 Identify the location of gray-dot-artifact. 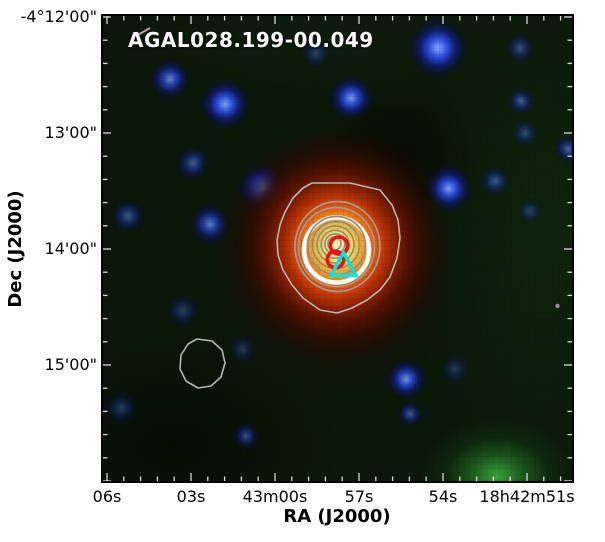
(557, 306).